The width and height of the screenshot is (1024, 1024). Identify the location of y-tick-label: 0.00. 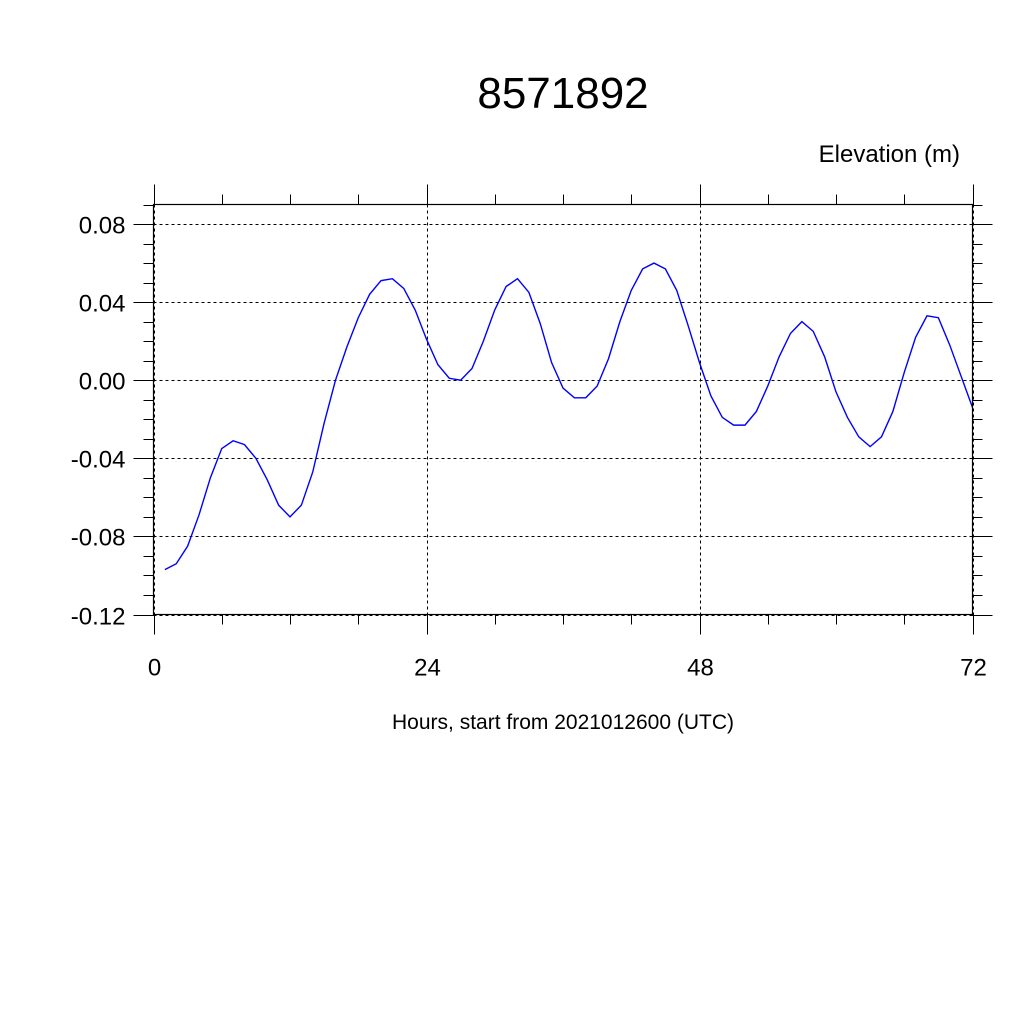
(102, 382).